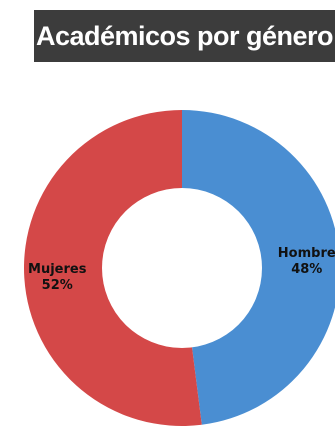 The width and height of the screenshot is (335, 435). Describe the element at coordinates (57, 285) in the screenshot. I see `slice-value-mujeres: 52%` at that location.